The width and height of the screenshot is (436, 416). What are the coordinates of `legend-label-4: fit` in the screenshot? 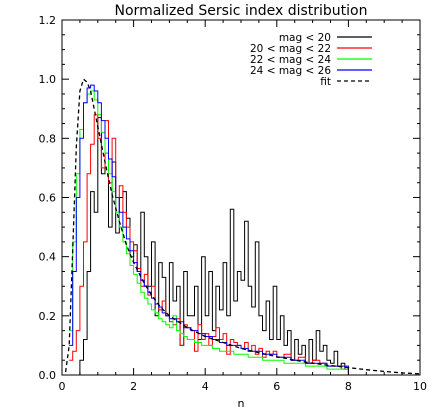 It's located at (325, 82).